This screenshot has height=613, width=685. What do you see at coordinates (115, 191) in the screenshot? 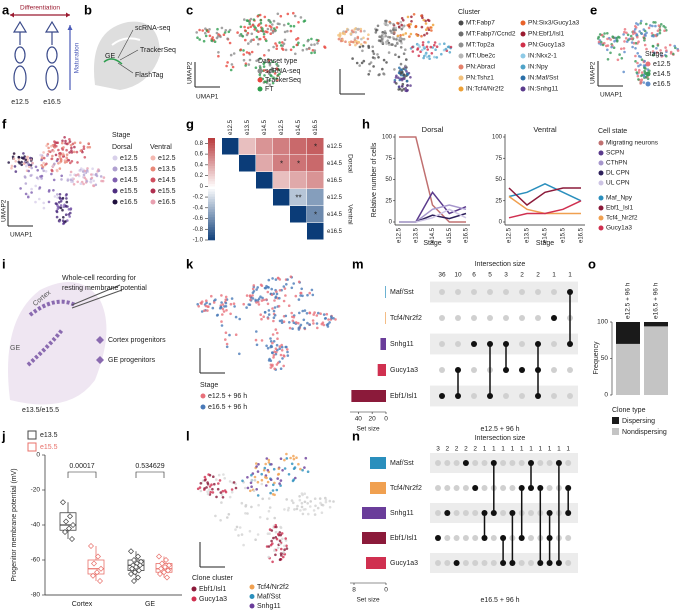
I see `legend-swatch` at bounding box center [115, 191].